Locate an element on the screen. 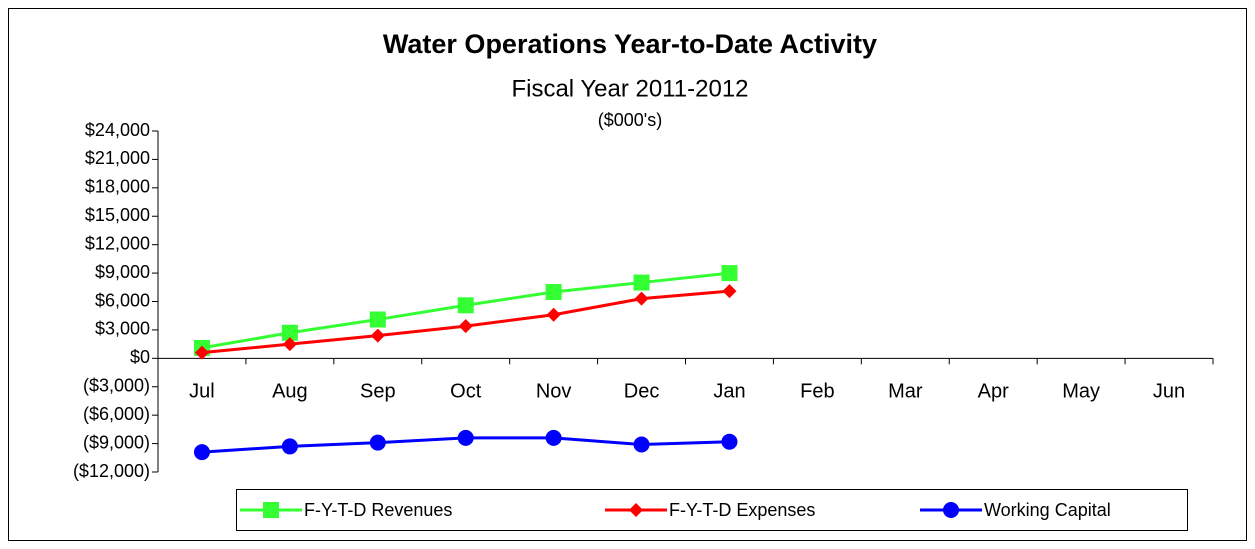 This screenshot has width=1255, height=549. y-tick-label: $6,000 is located at coordinates (122, 300).